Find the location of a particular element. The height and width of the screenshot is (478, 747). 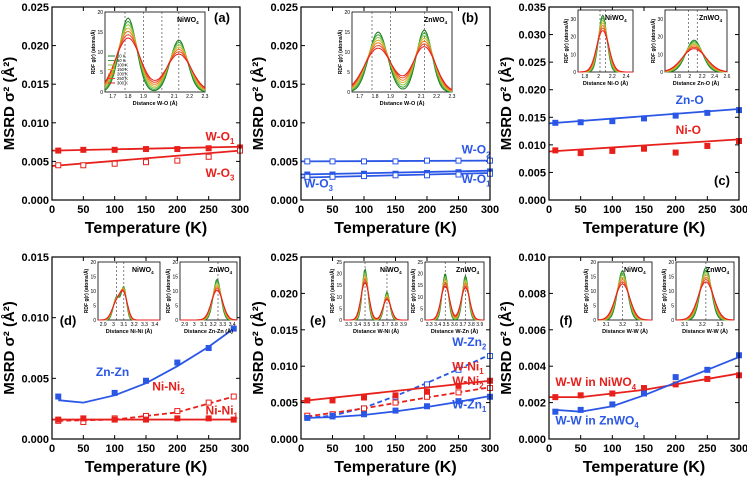

inset-x-tick-label: 3.8 is located at coordinates (394, 325).